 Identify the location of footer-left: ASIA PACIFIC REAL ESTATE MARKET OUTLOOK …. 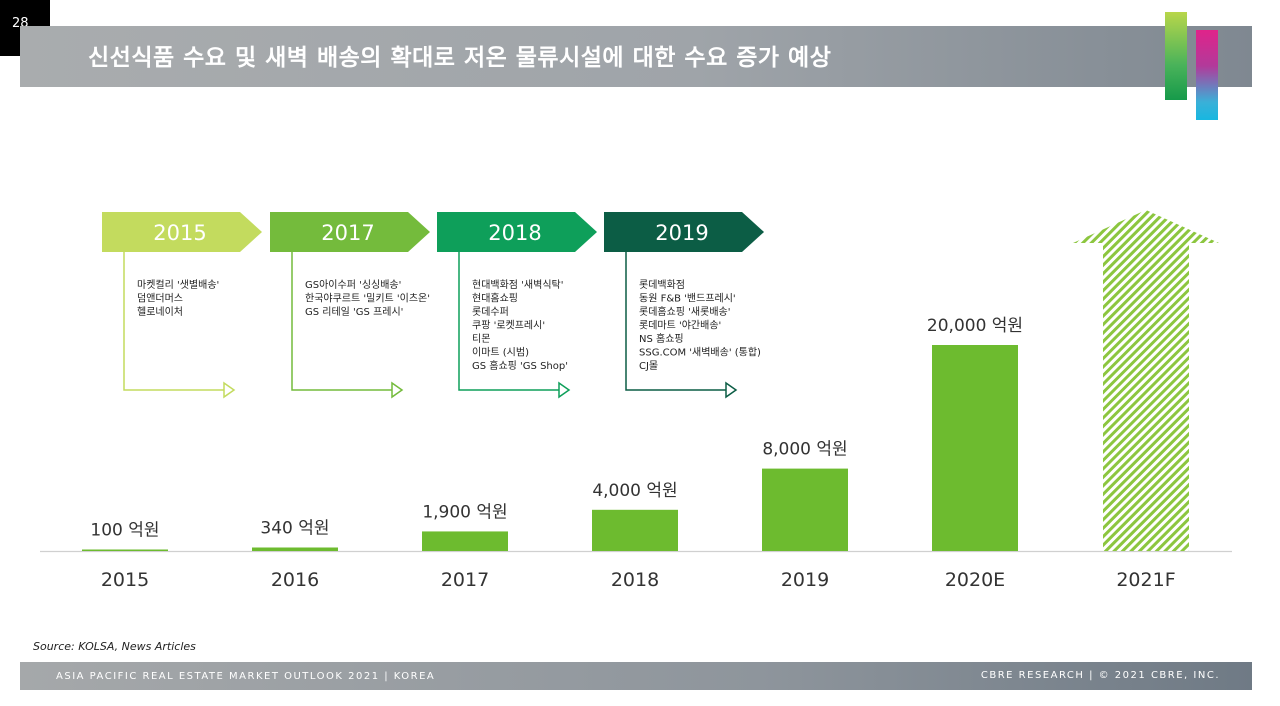
(246, 676).